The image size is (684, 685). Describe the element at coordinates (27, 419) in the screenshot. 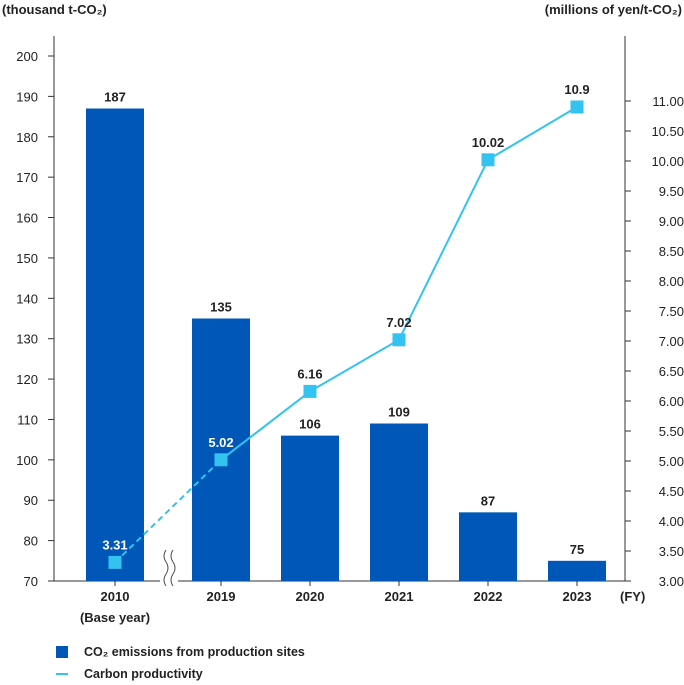

I see `left-tick-label: 110` at that location.